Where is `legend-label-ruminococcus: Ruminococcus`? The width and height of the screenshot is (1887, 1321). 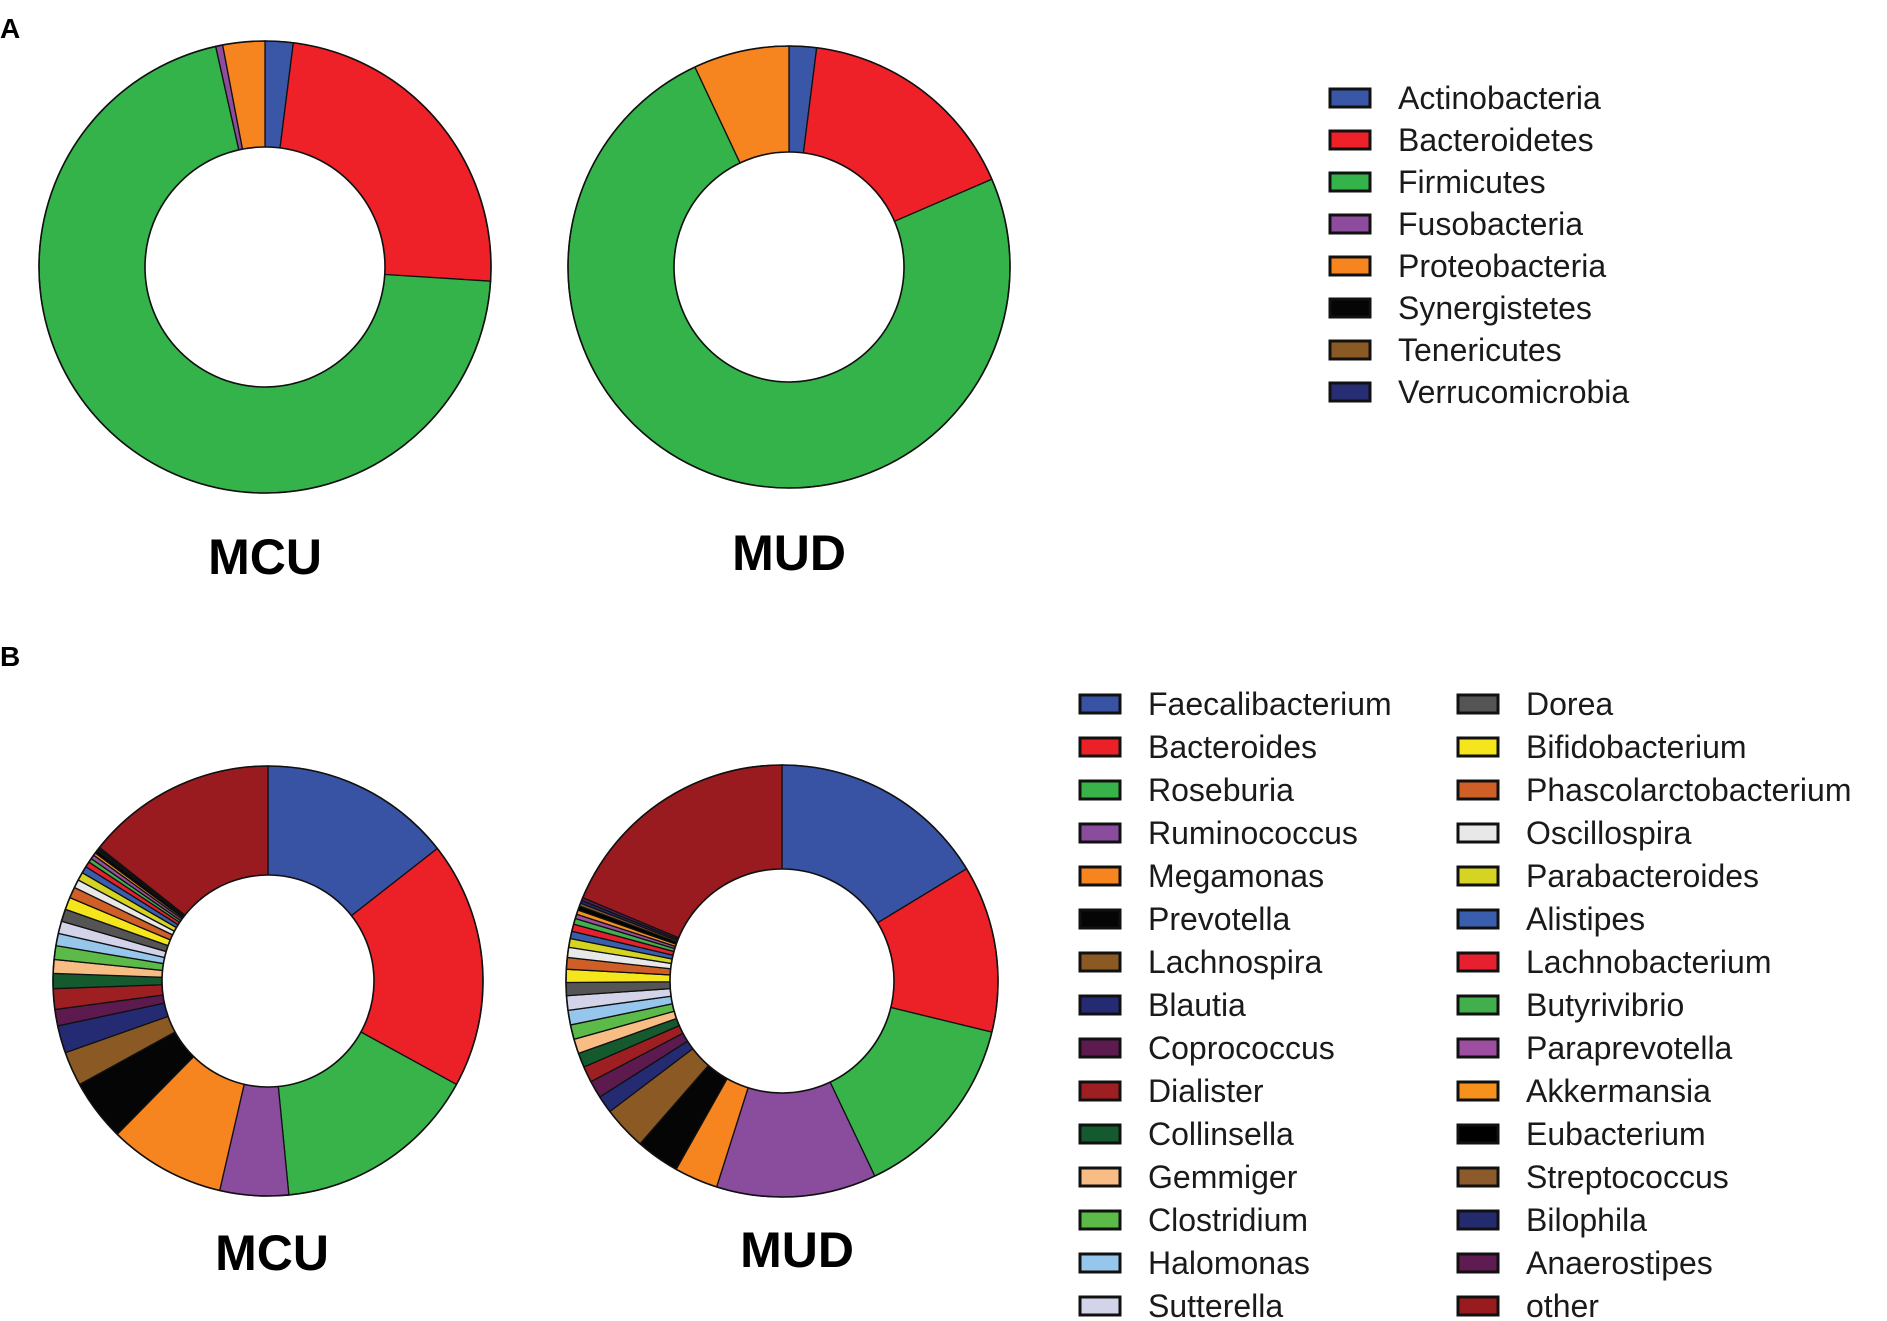
legend-label-ruminococcus: Ruminococcus is located at coordinates (1253, 833).